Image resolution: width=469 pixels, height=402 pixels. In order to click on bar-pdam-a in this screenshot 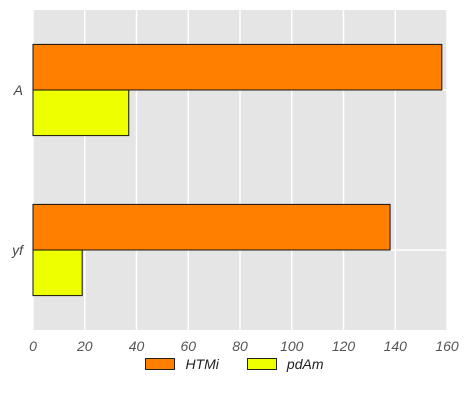, I will do `click(81, 113)`.